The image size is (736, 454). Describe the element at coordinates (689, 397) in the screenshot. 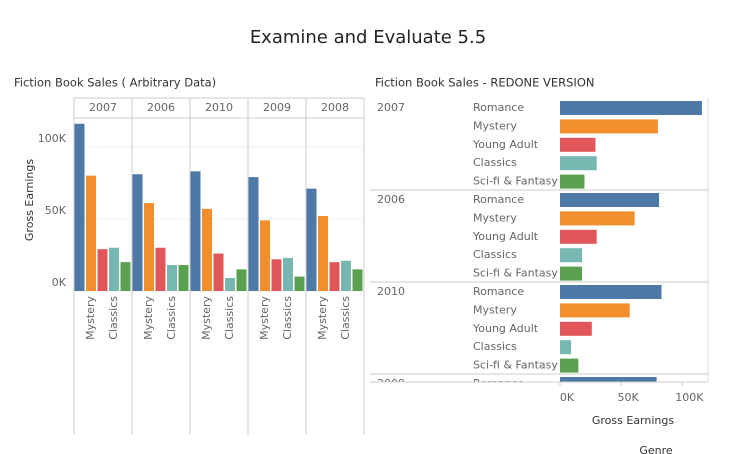

I see `x-tick-label: 100K` at that location.